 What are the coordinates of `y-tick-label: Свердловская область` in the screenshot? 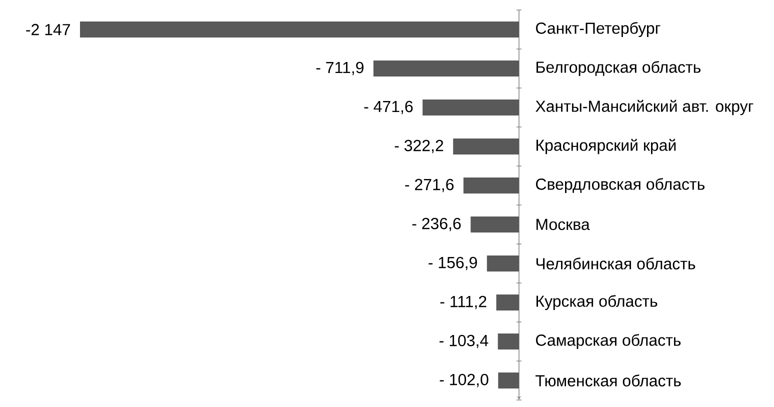 It's located at (620, 186).